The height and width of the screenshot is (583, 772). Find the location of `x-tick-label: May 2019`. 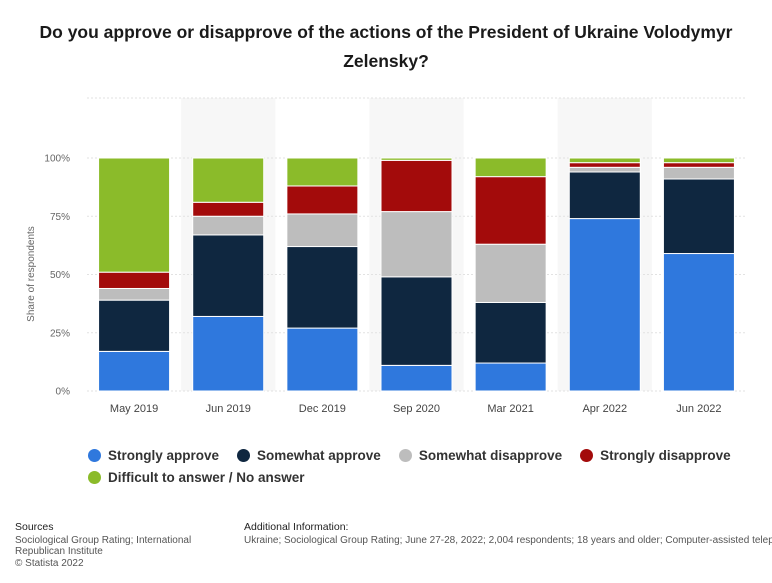

x-tick-label: May 2019 is located at coordinates (134, 409).